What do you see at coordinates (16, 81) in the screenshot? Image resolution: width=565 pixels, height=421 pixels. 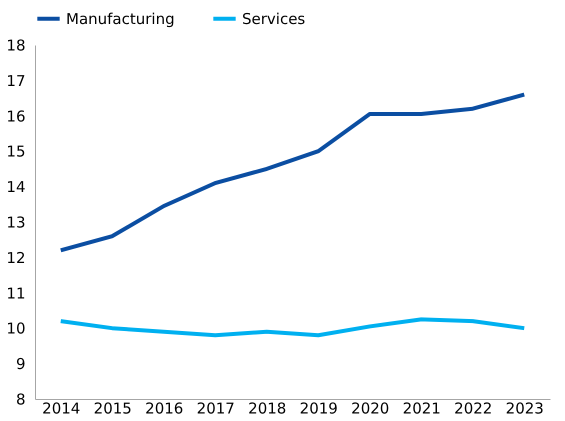 I see `y-tick-label: 17` at bounding box center [16, 81].